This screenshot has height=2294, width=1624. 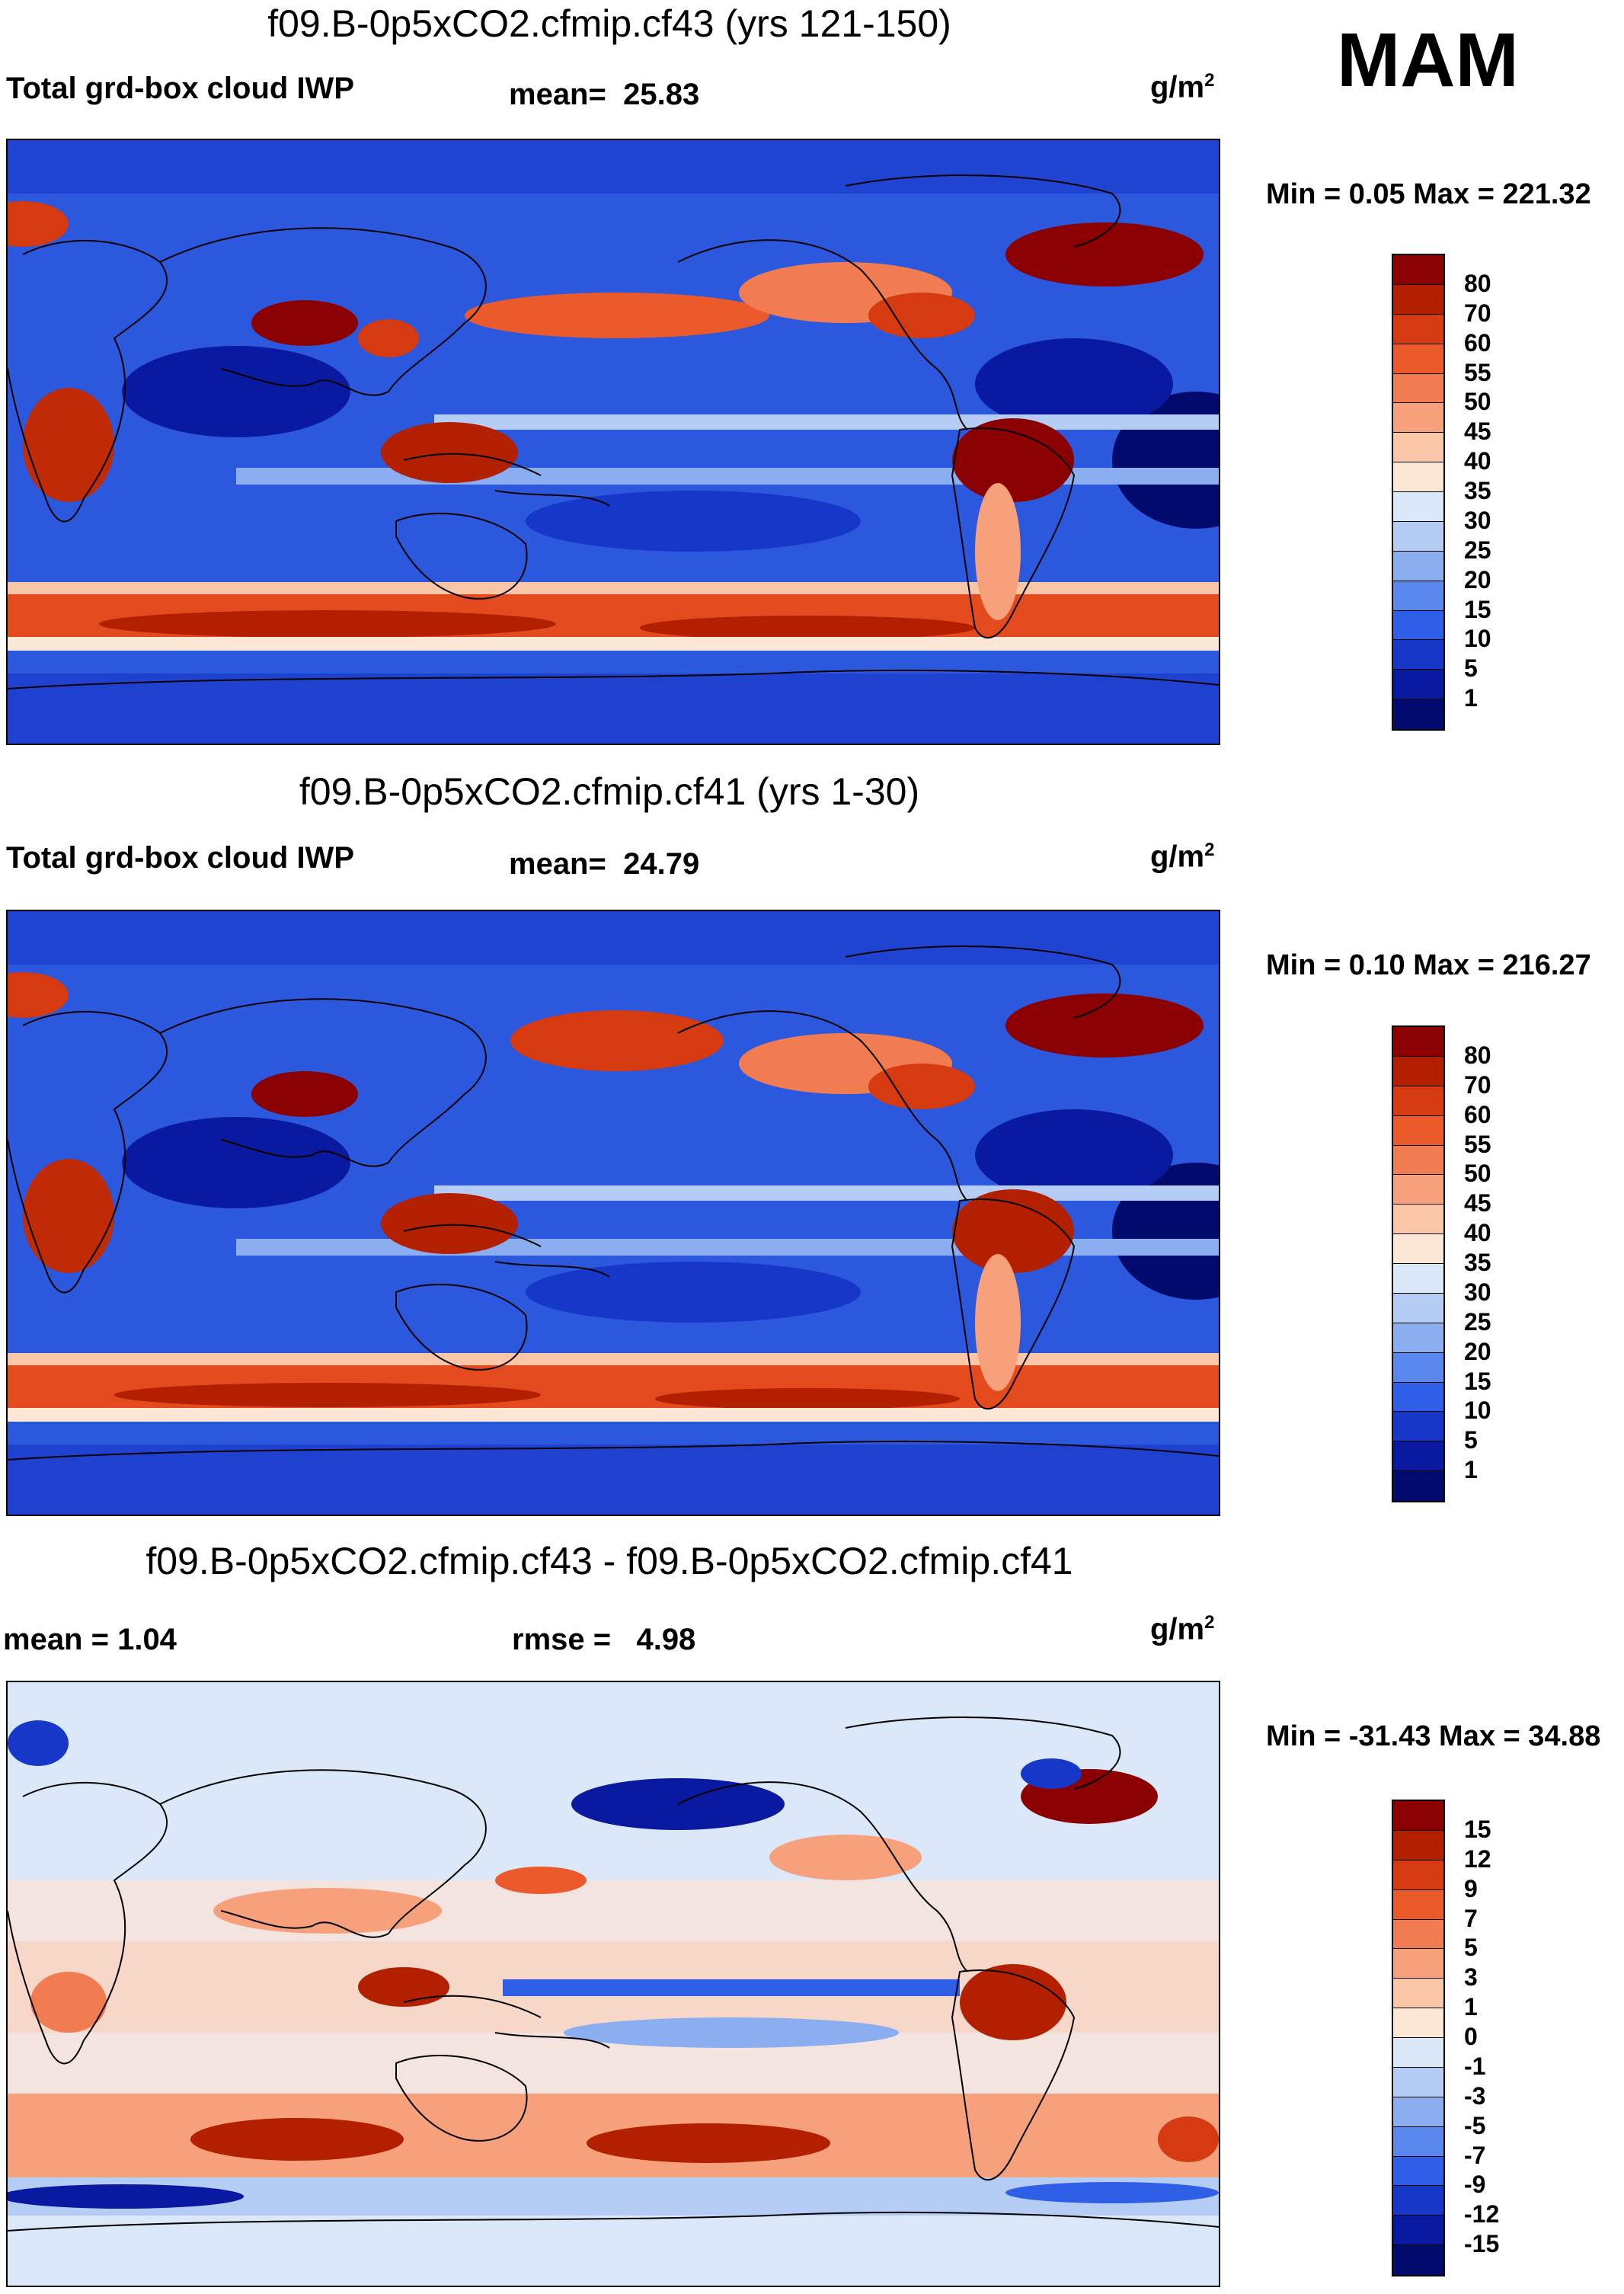 I want to click on panel2-stat: mean= 24.79, so click(x=604, y=864).